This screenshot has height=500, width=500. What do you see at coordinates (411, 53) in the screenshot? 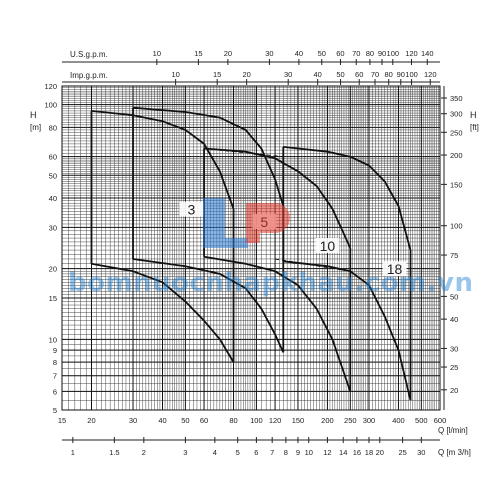
I see `x-tick-usgpm: 120` at bounding box center [411, 53].